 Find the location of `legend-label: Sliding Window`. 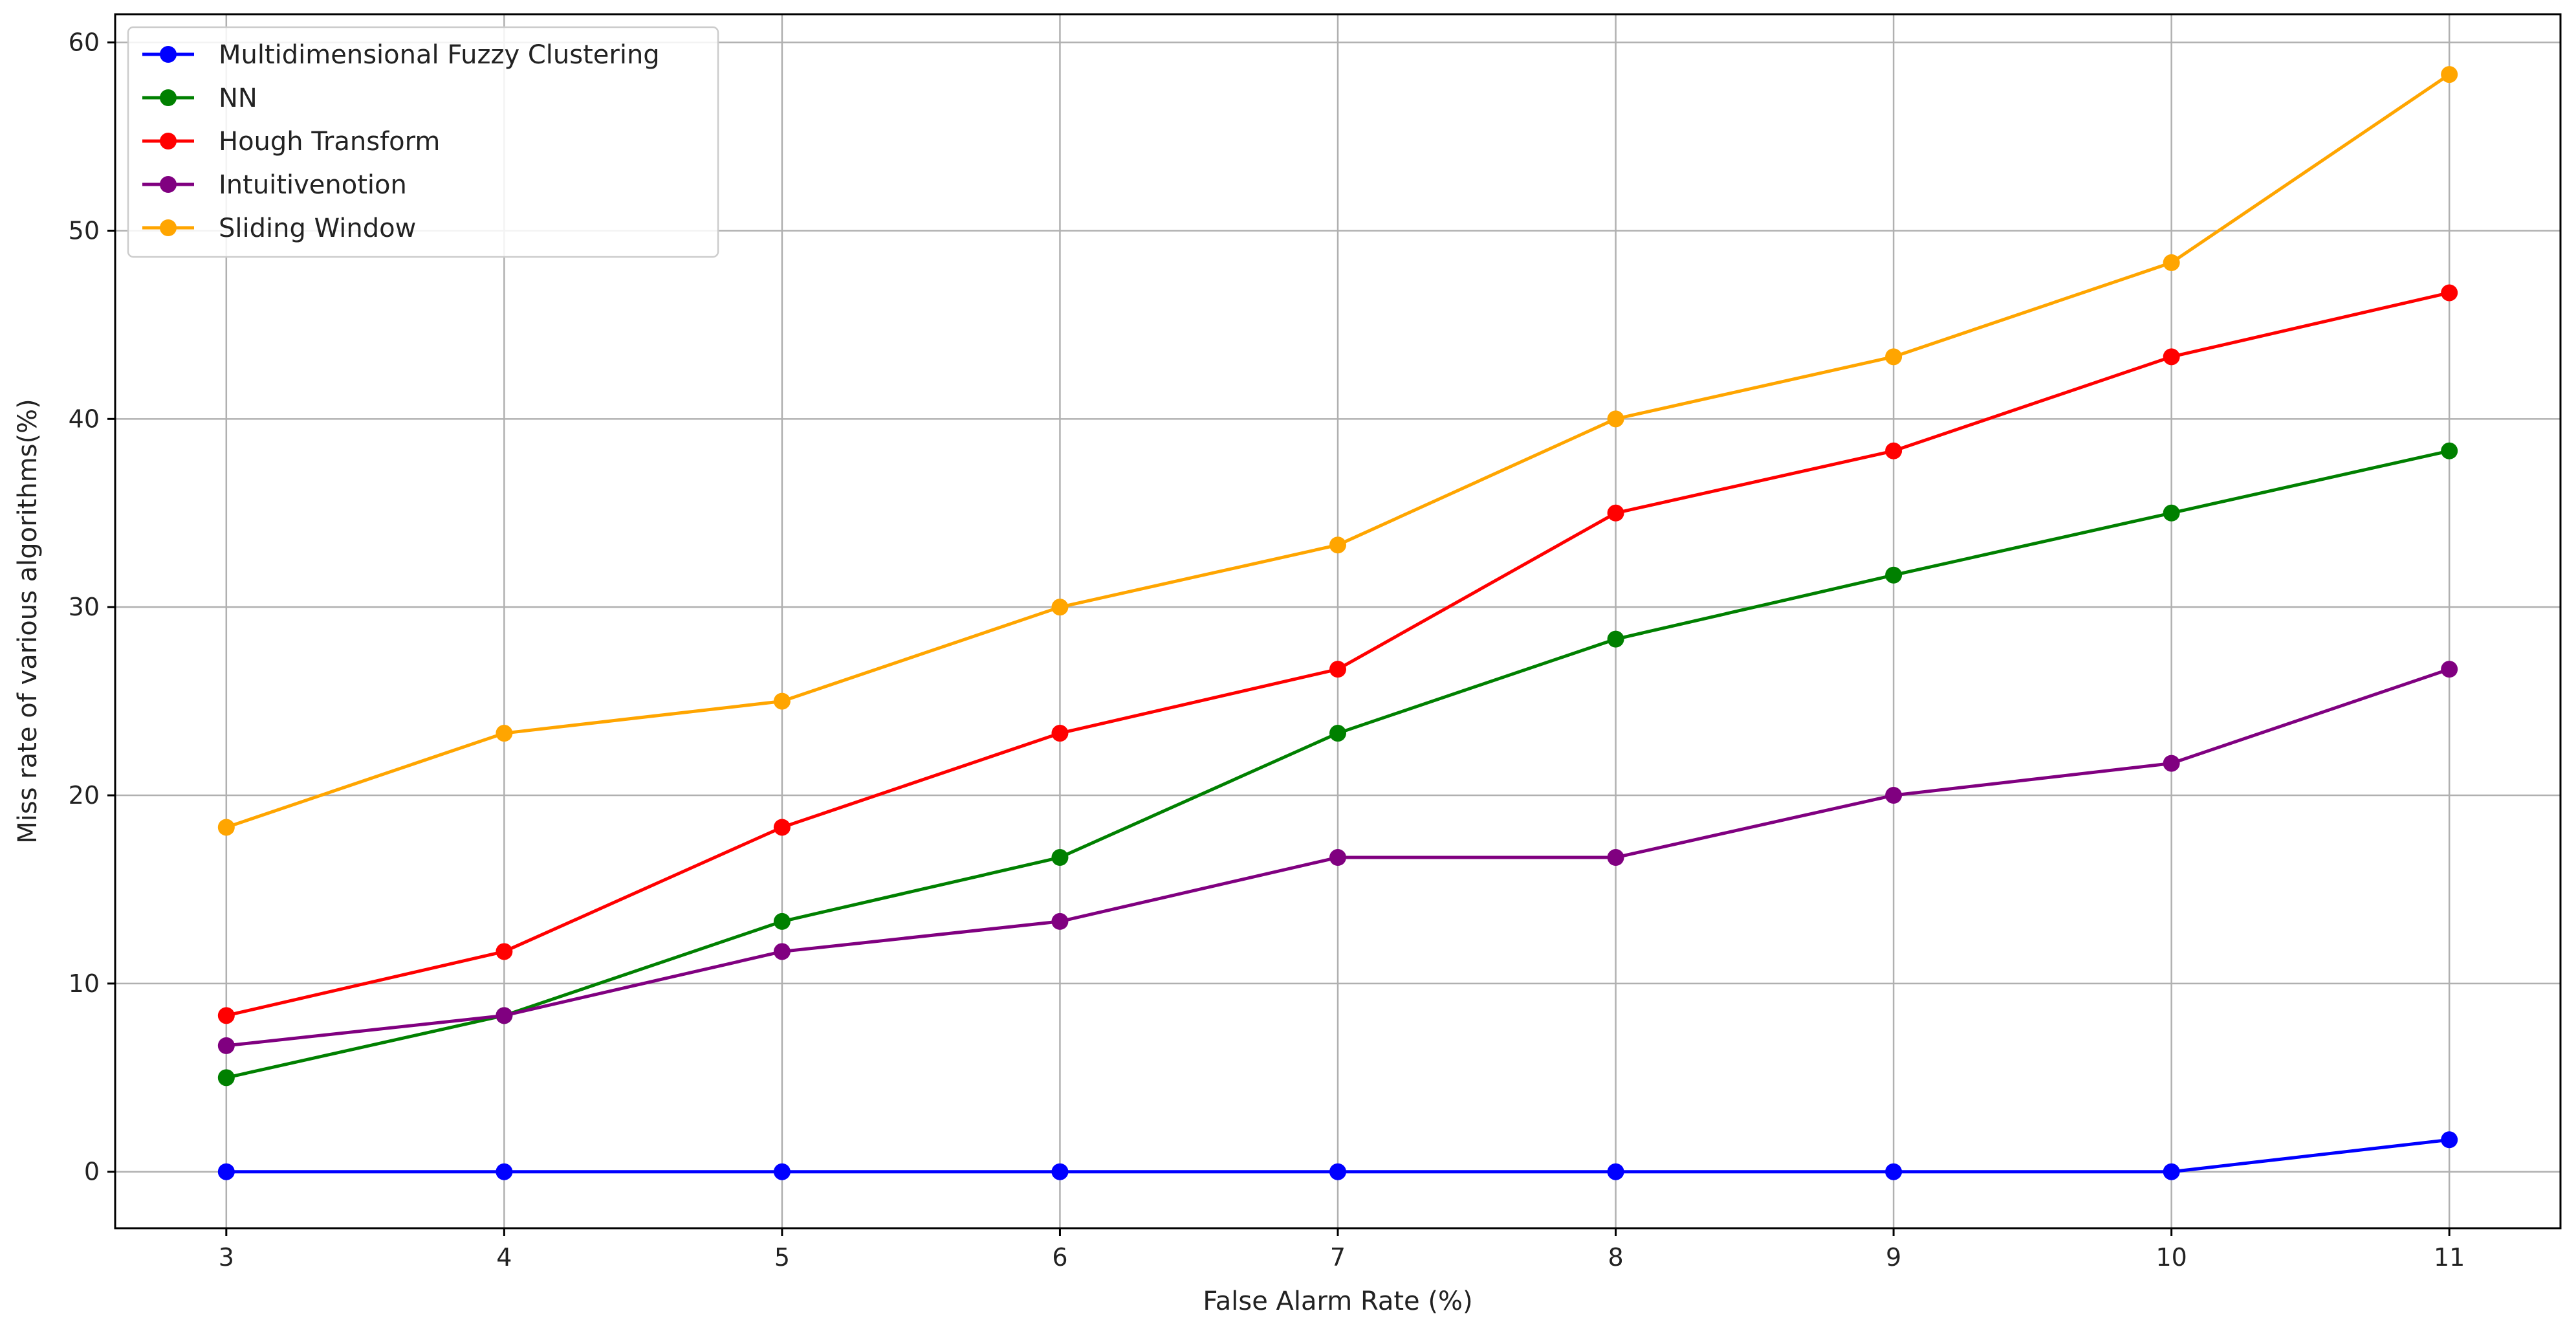

legend-label: Sliding Window is located at coordinates (317, 228).